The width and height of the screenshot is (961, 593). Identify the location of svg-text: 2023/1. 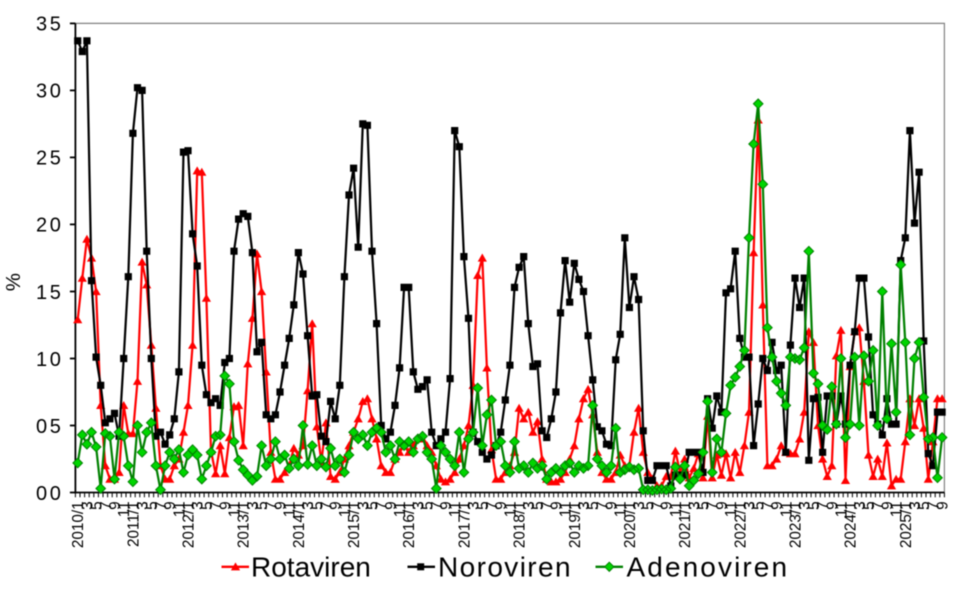
(796, 524).